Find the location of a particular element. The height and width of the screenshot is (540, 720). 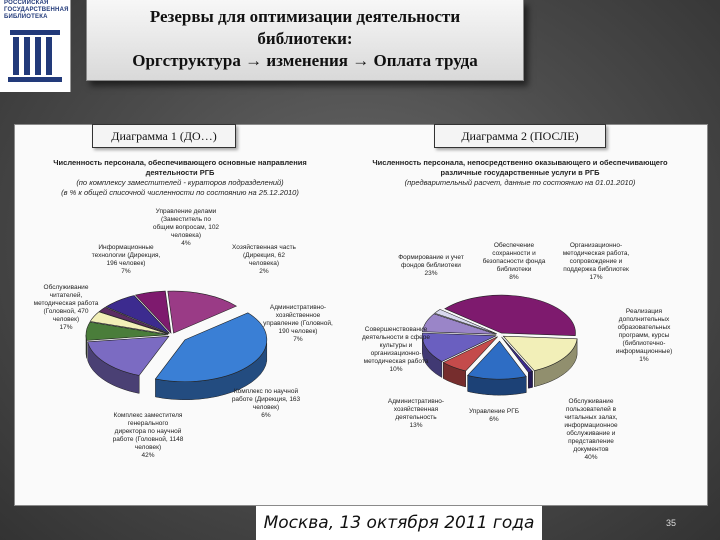

chart-1-label-pct-4: 2% is located at coordinates (264, 271).